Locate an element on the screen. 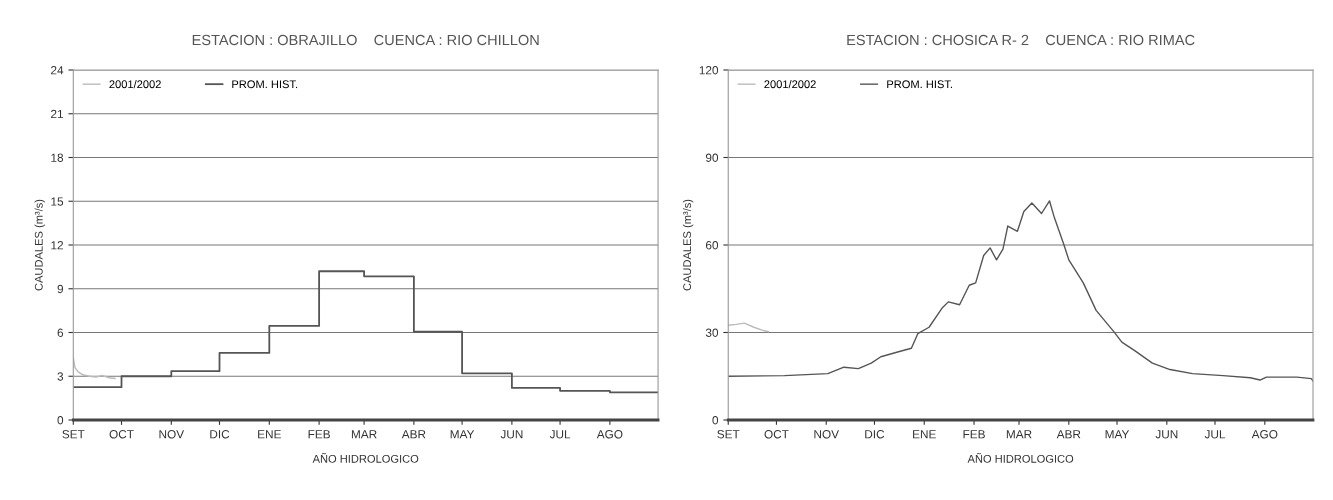 The height and width of the screenshot is (500, 1333). y-tick-label: 12 is located at coordinates (57, 245).